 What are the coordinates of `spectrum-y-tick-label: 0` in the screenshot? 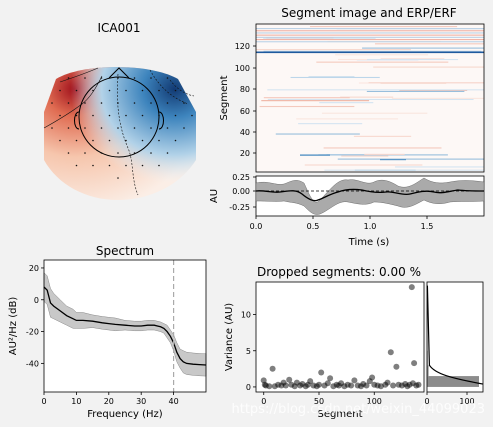 It's located at (36, 300).